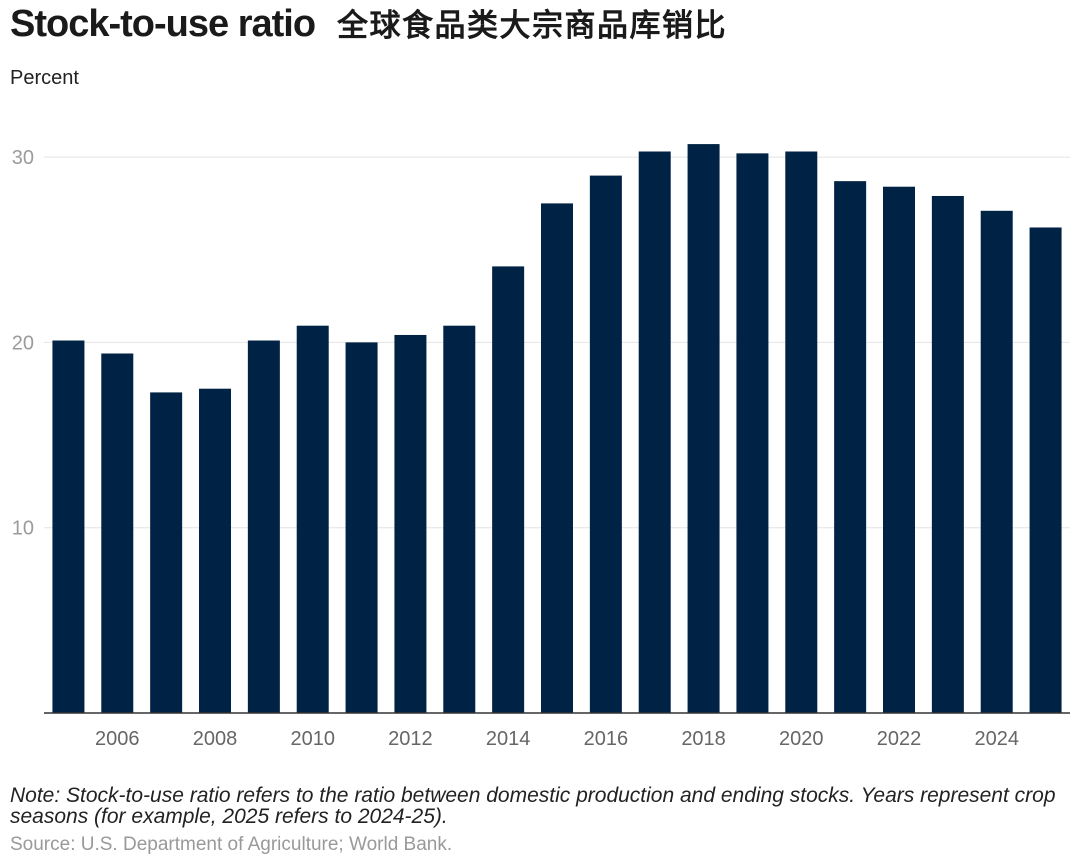  I want to click on y-tick-label-30: 30, so click(23, 158).